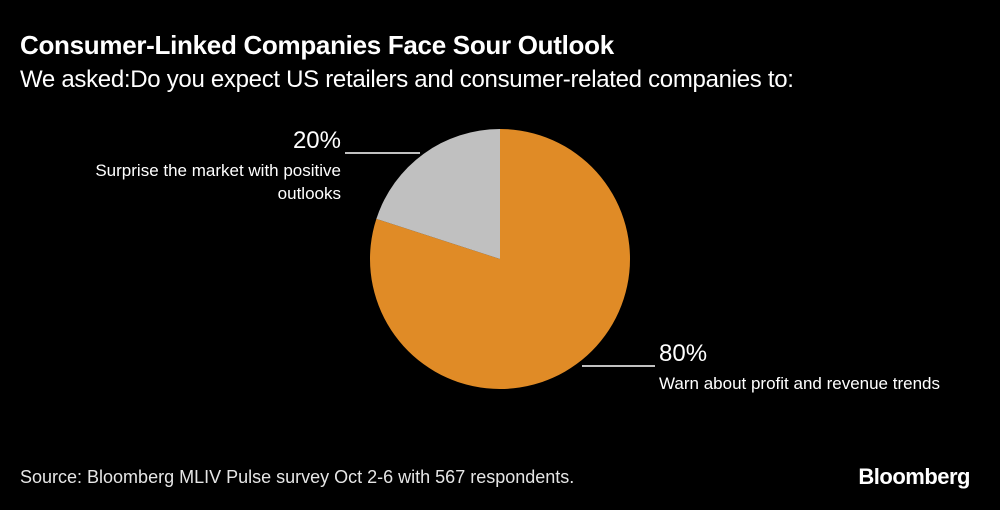 Image resolution: width=1000 pixels, height=510 pixels. Describe the element at coordinates (316, 140) in the screenshot. I see `slice-value-surprise: 20%` at that location.